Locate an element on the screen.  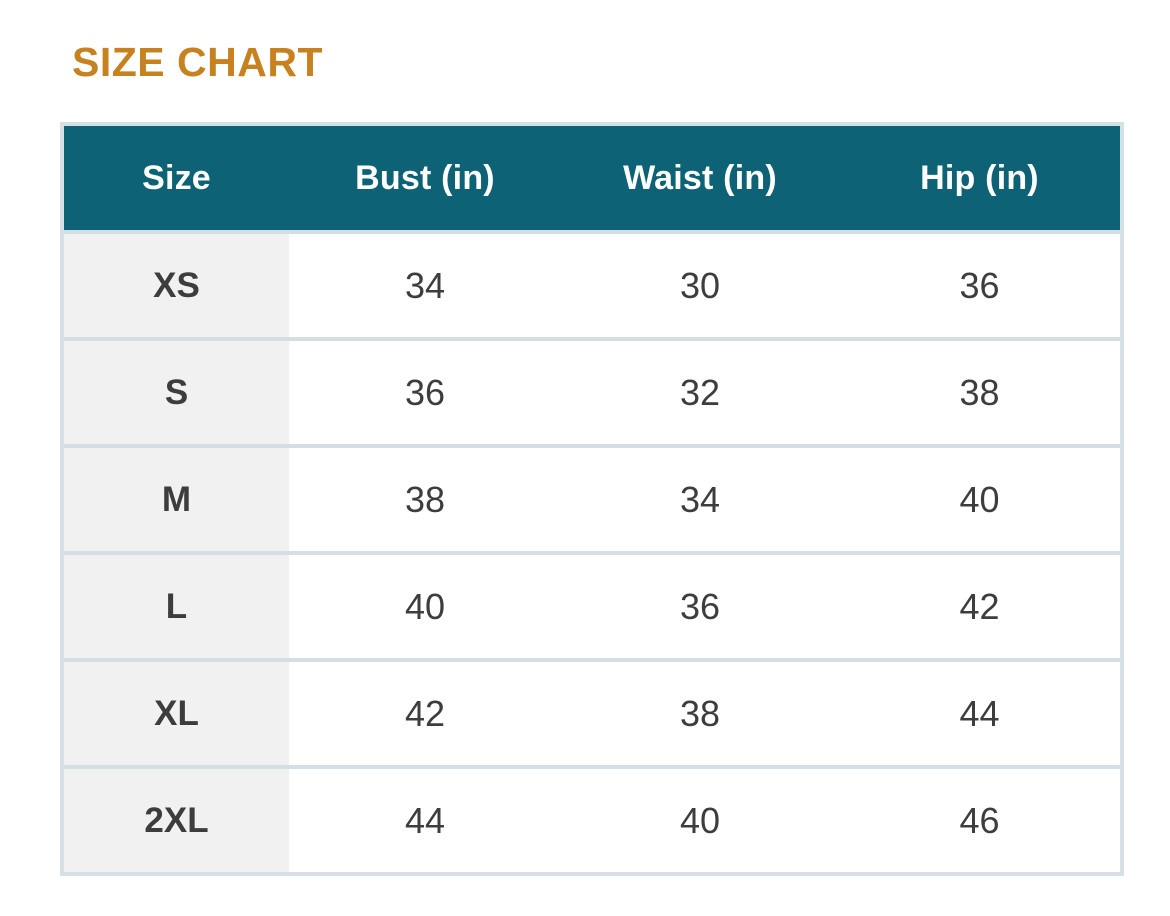
cell-size: 2XL is located at coordinates (176, 818).